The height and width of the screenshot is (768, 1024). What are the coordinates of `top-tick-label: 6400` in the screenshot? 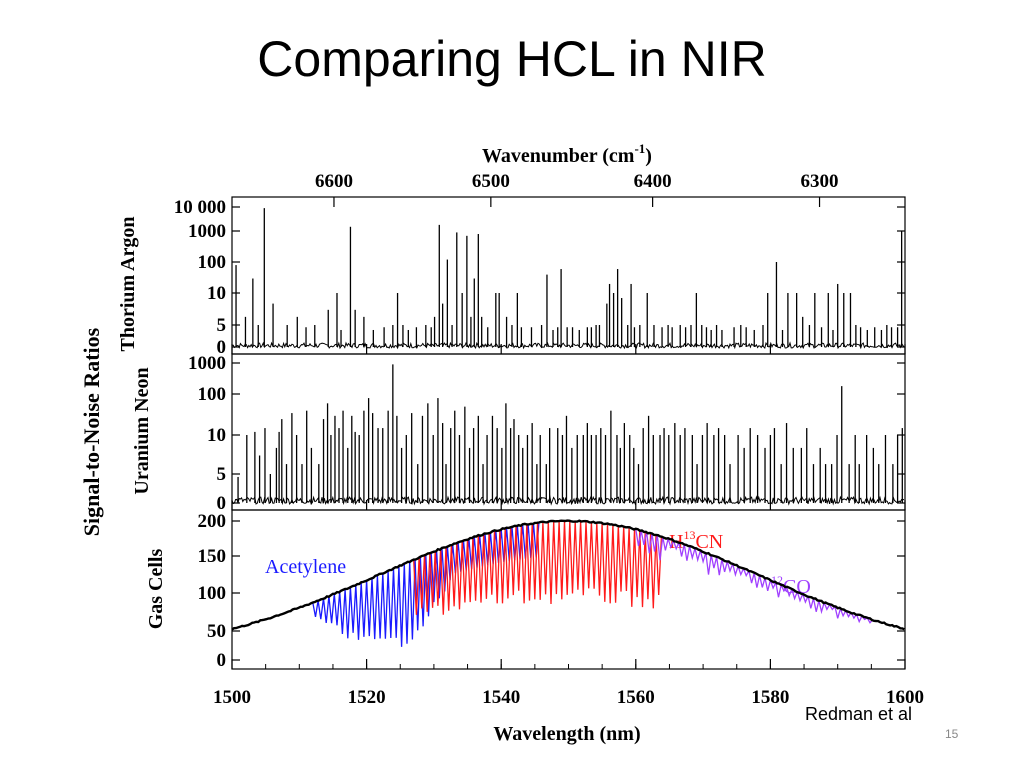 It's located at (653, 181).